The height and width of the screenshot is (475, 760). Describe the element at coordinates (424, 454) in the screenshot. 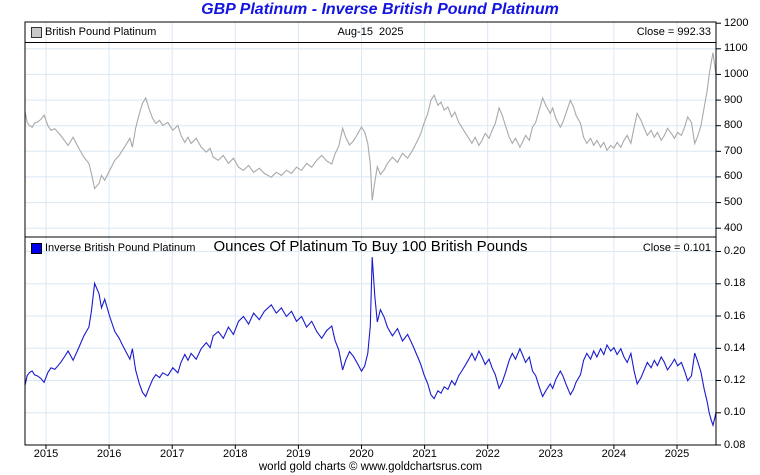

I see `x-axis-tick-label: 2021` at that location.